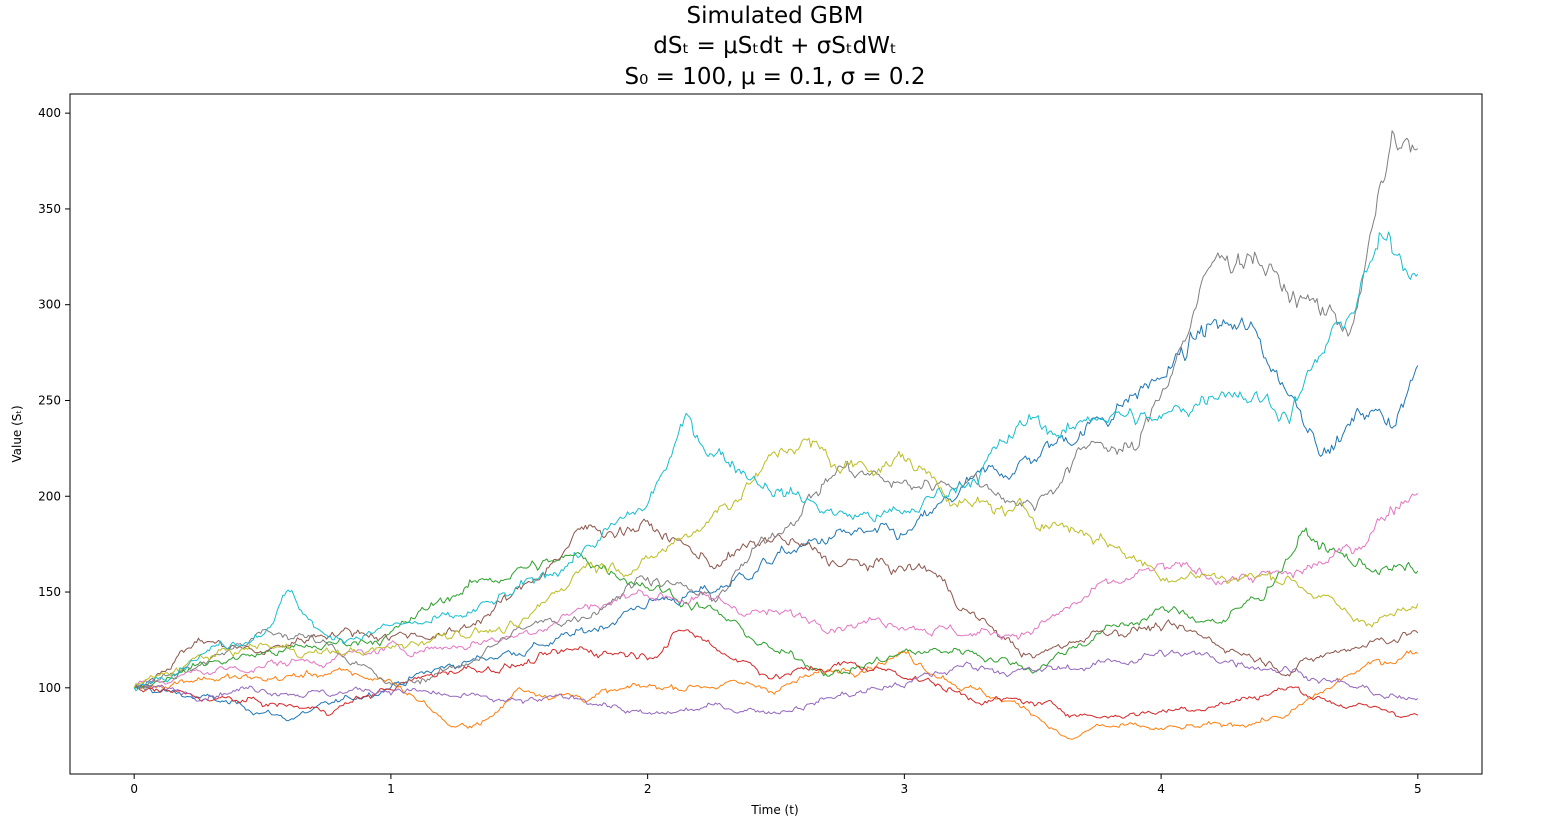 The width and height of the screenshot is (1548, 819). I want to click on y-axis: 100 150 200 250 300 350 400, so click(54, 400).